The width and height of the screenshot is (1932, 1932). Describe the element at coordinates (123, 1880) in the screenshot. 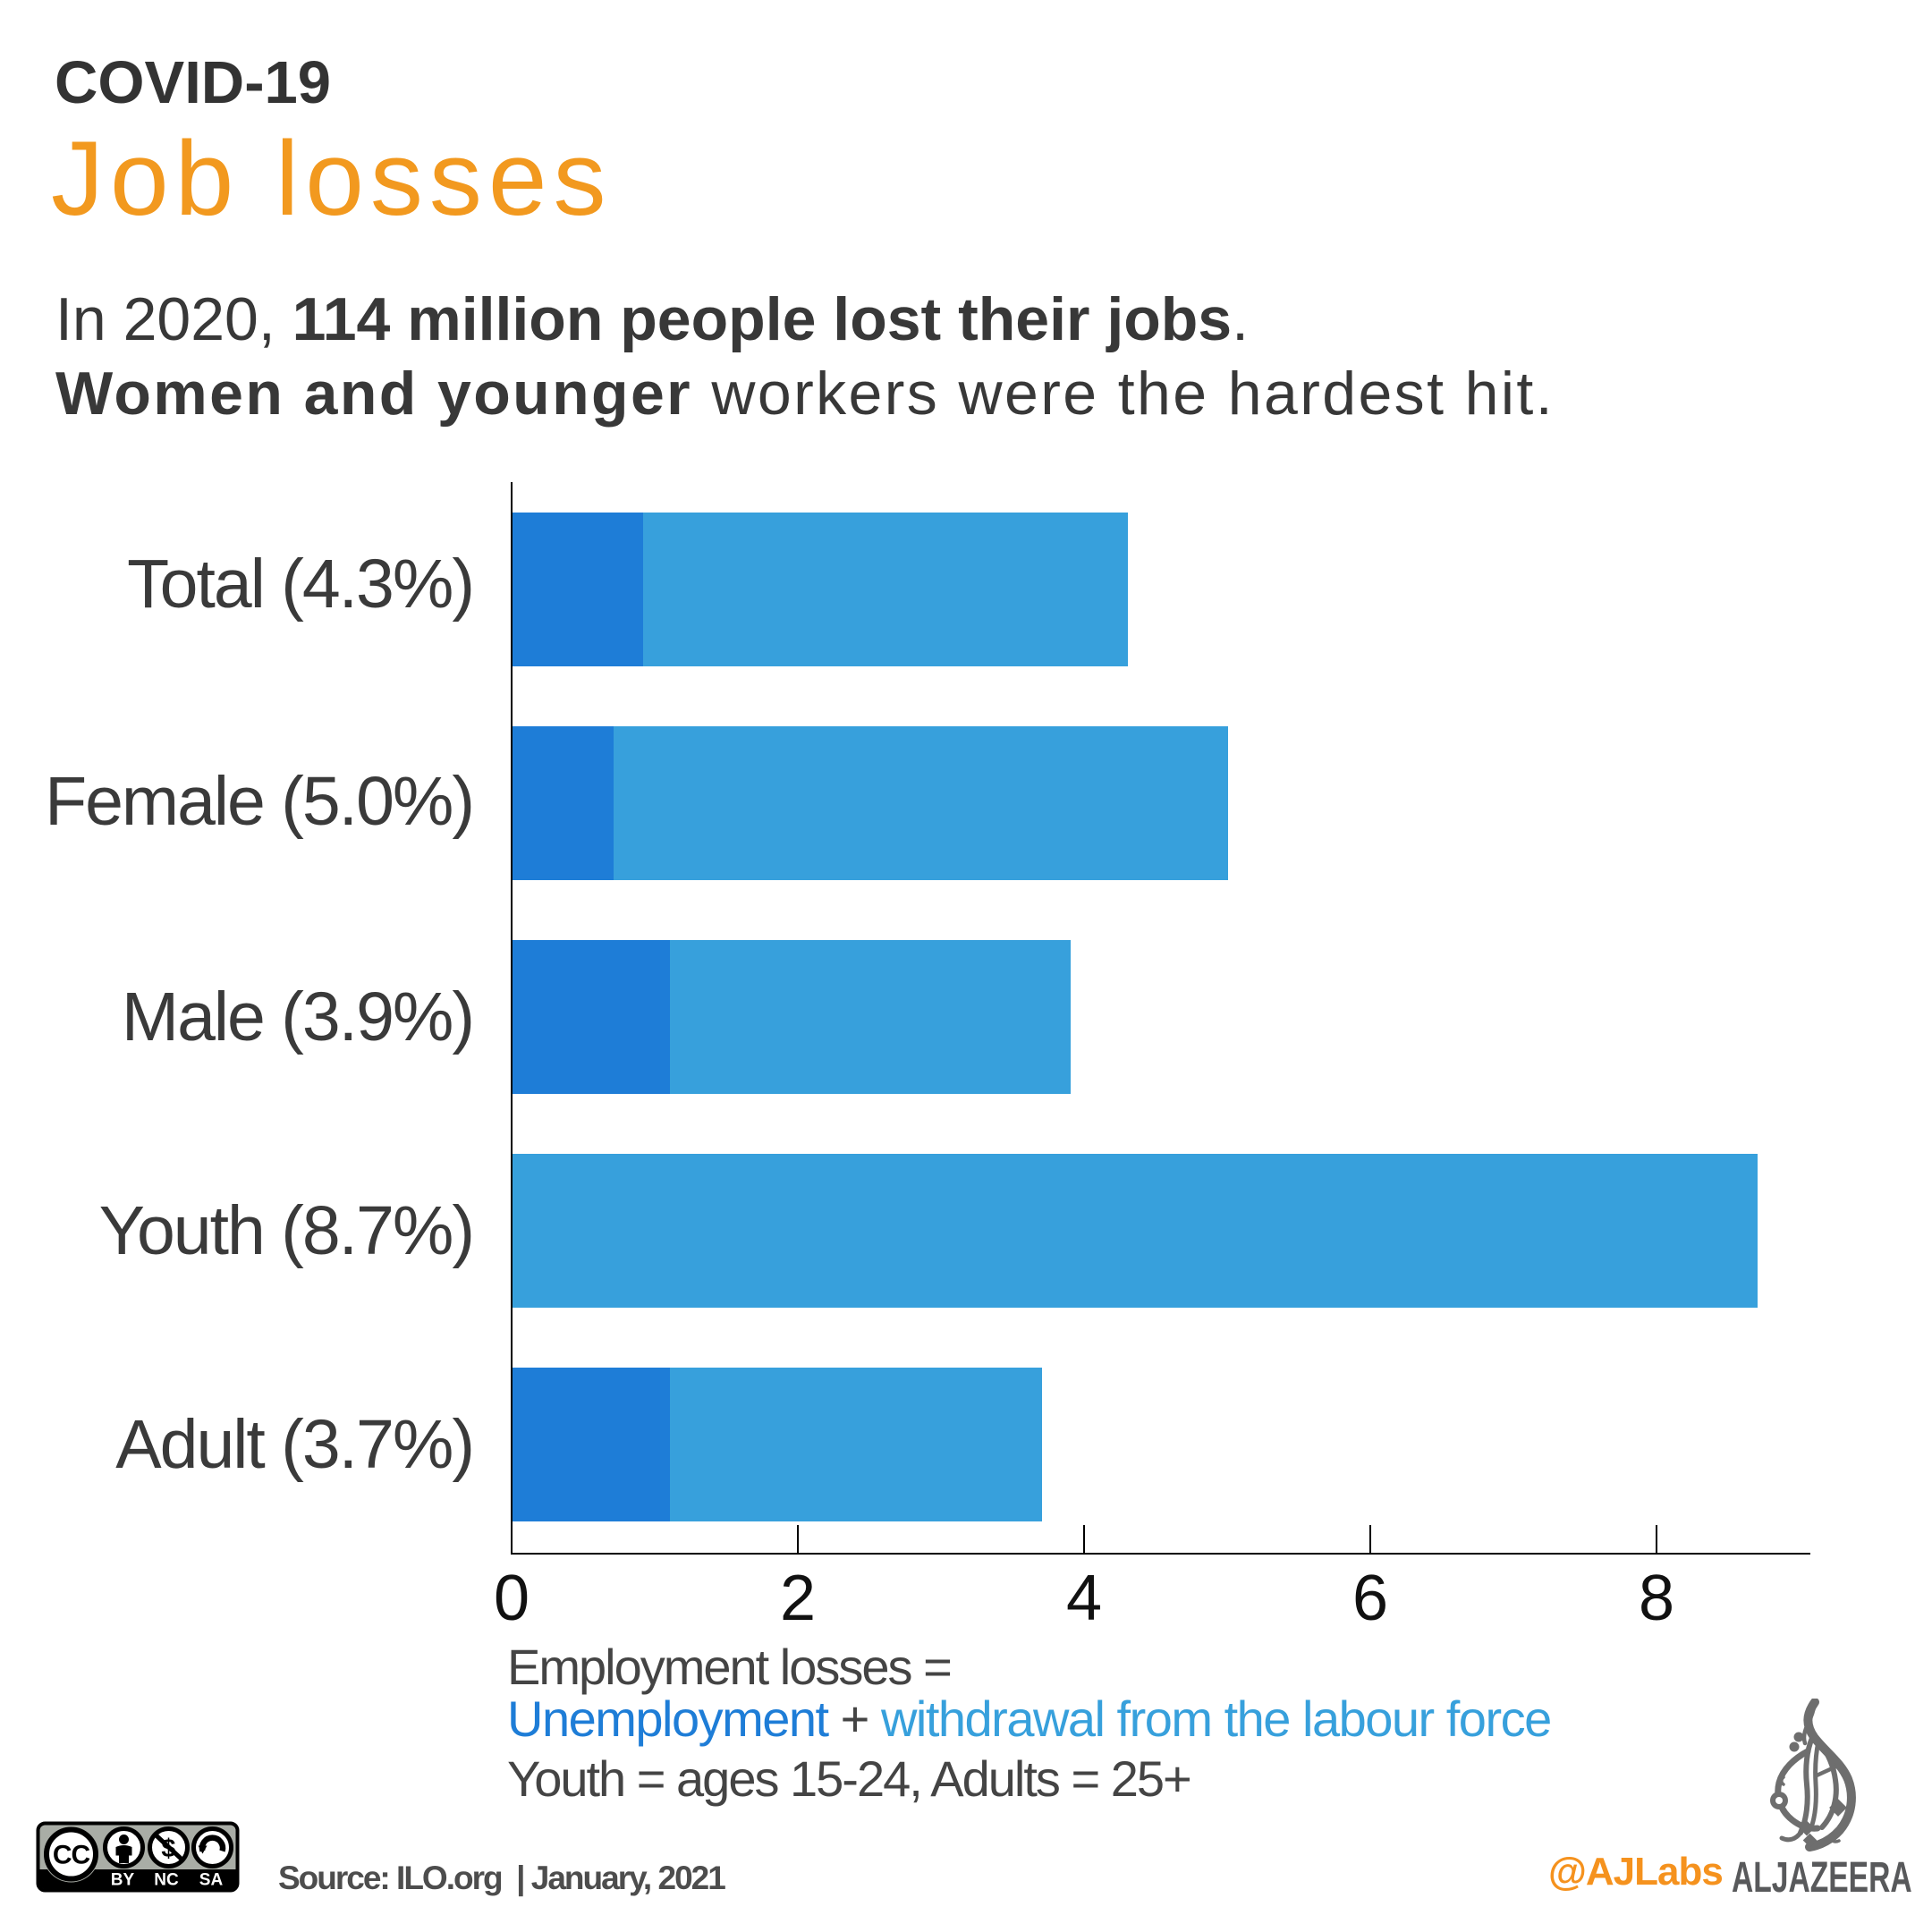

I see `svg-text: BY` at that location.